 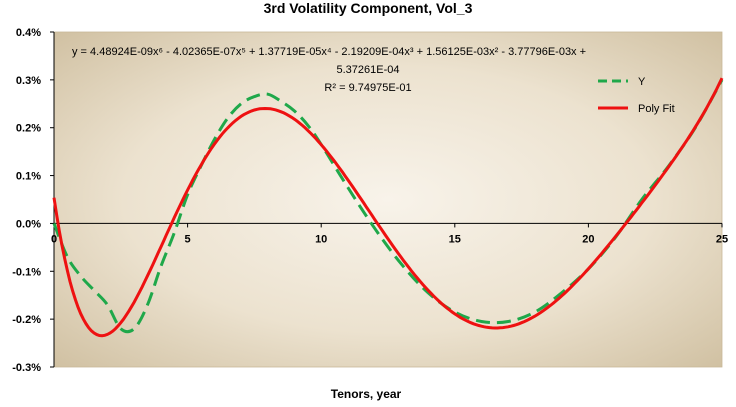 I want to click on y-tick-label: 0.0%, so click(x=28, y=224).